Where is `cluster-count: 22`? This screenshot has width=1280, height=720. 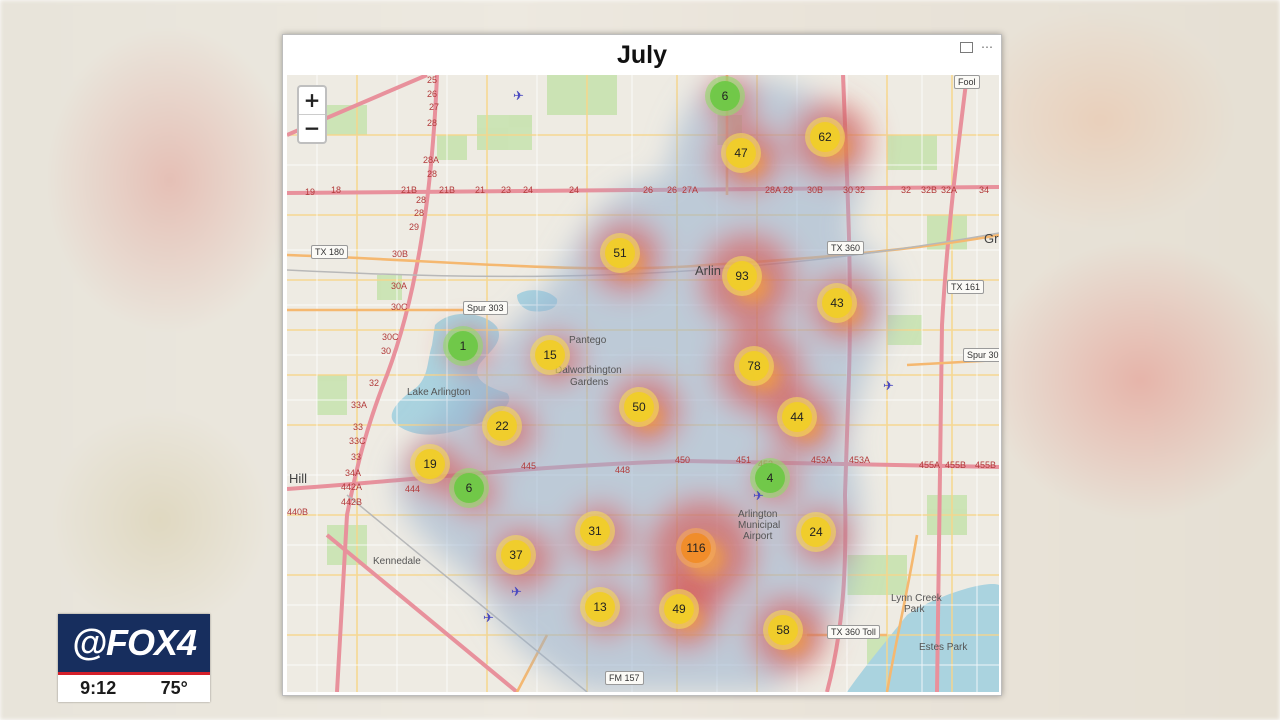
cluster-count: 22 is located at coordinates (502, 426).